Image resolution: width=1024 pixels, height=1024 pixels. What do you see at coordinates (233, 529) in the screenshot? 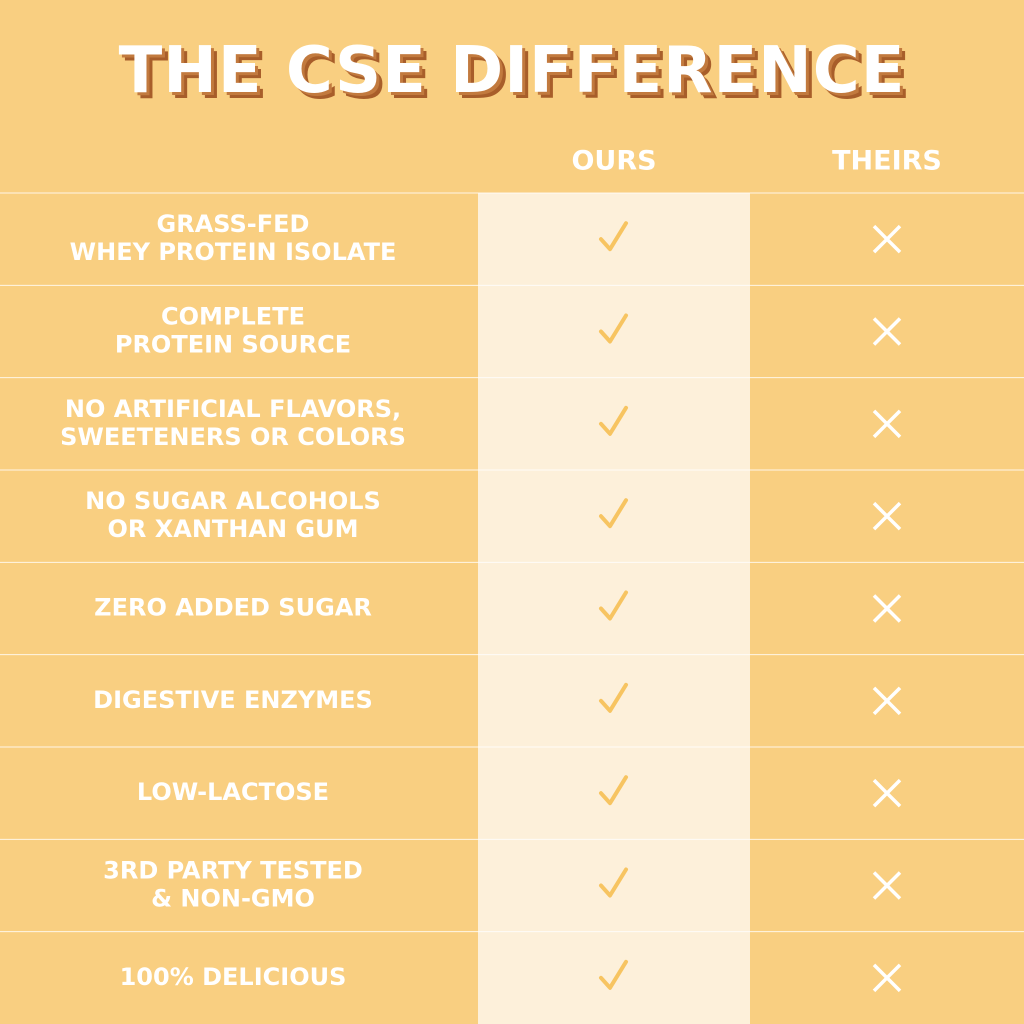
I see `feature-label: OR XANTHAN GUM` at bounding box center [233, 529].